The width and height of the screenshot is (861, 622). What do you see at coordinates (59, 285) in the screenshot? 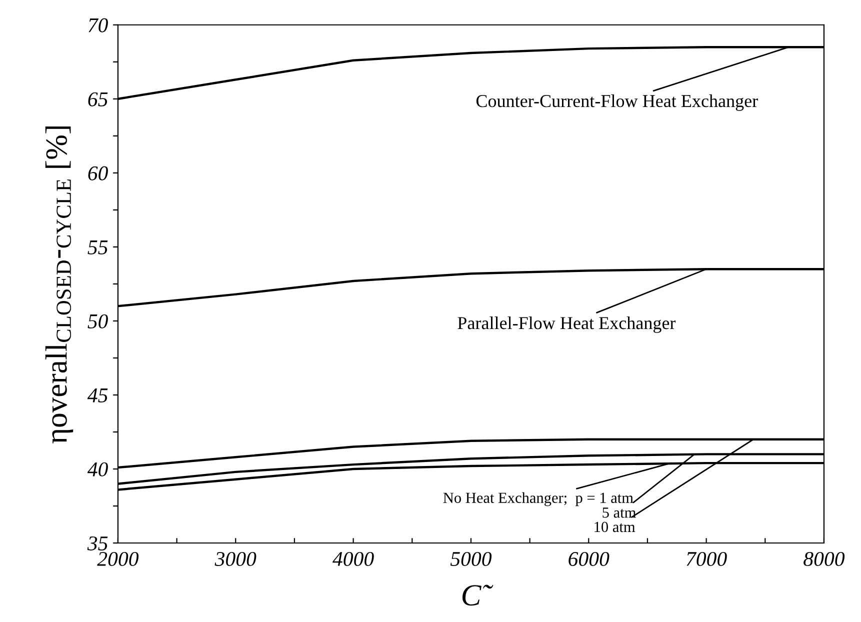
I see `y-axis-title: ηoverall$_{CLOSED}$-$_{CYCLE}$ [%]` at bounding box center [59, 285].